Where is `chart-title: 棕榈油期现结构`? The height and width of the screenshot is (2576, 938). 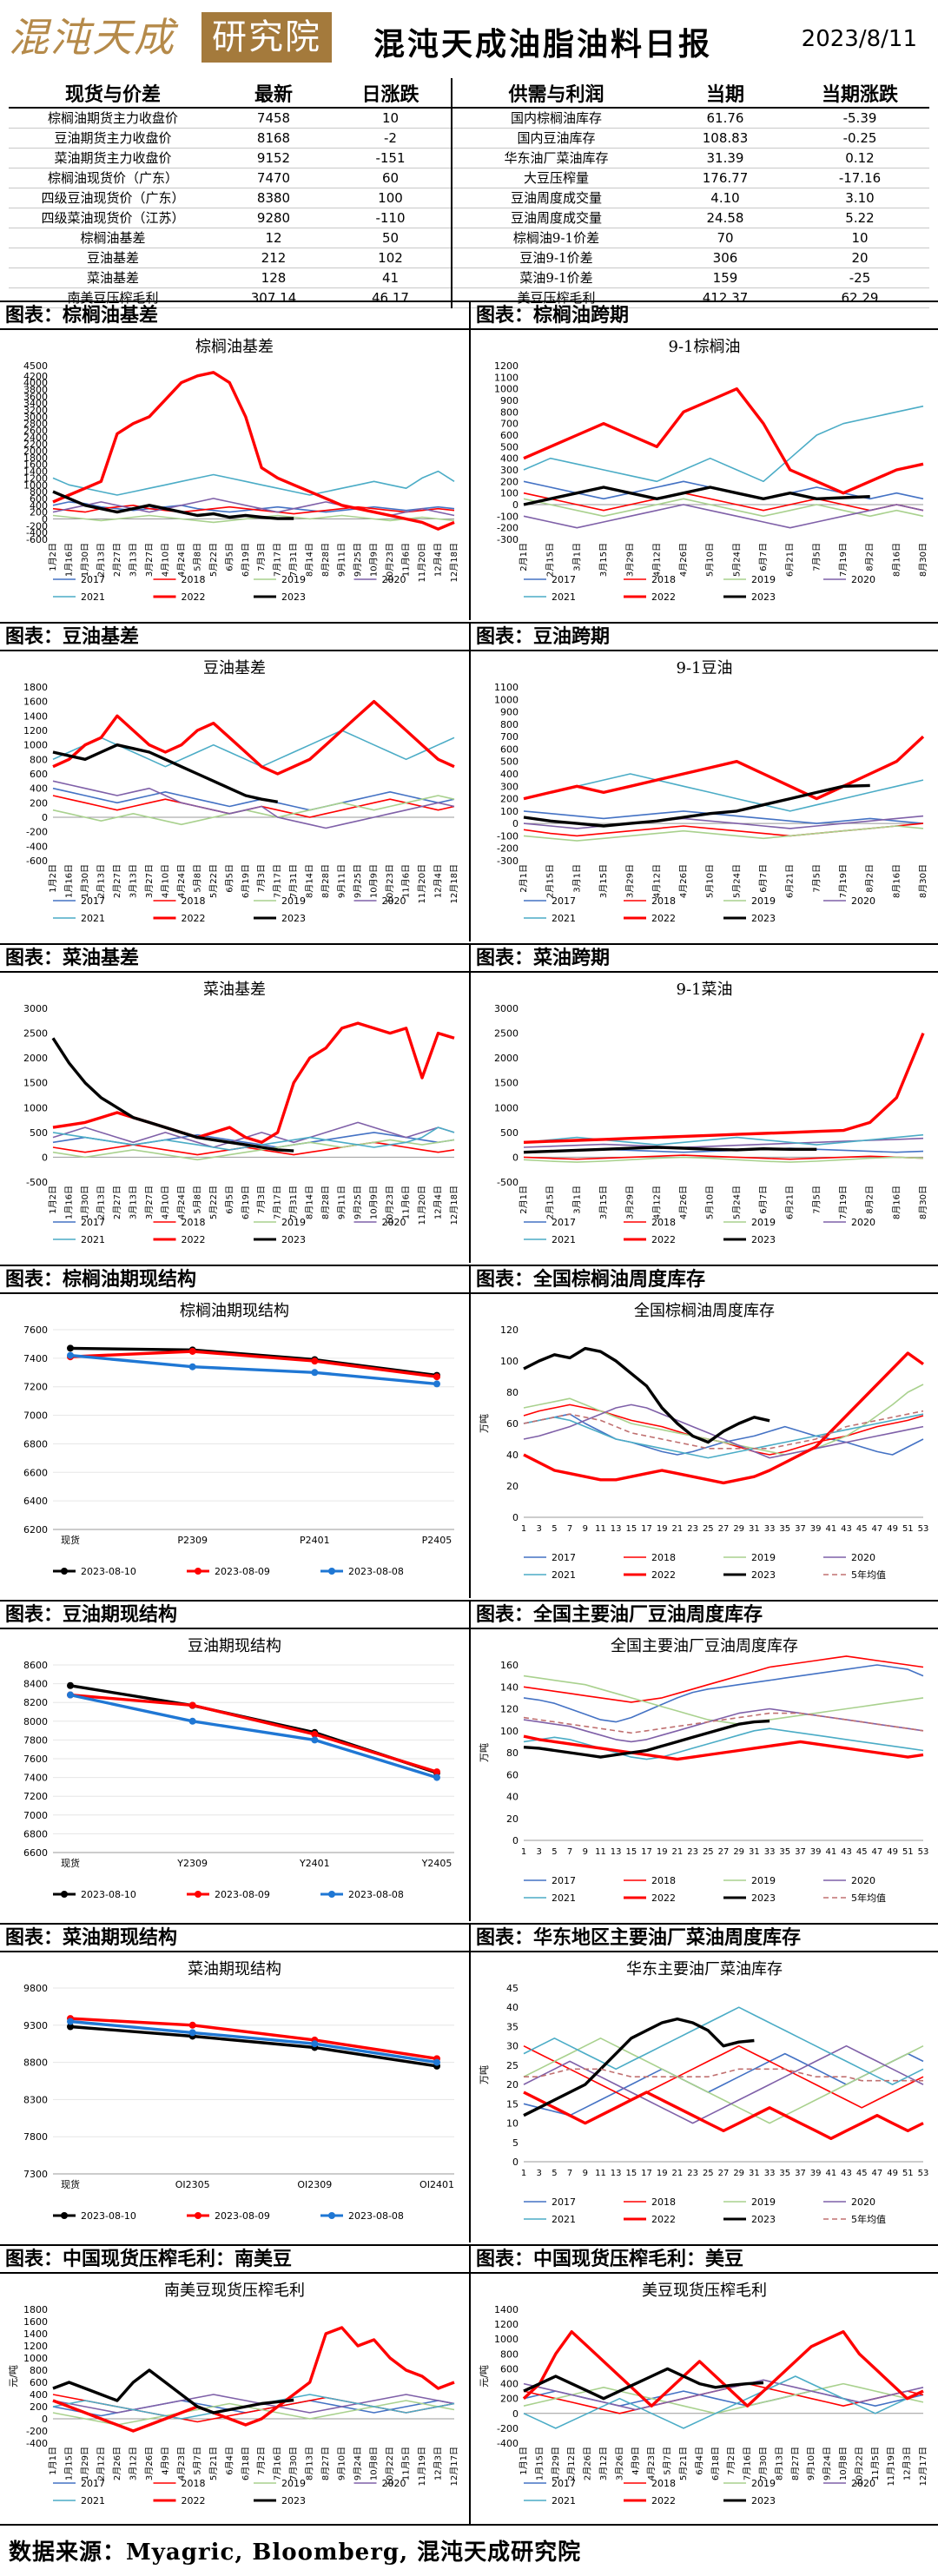 chart-title: 棕榈油期现结构 is located at coordinates (234, 1311).